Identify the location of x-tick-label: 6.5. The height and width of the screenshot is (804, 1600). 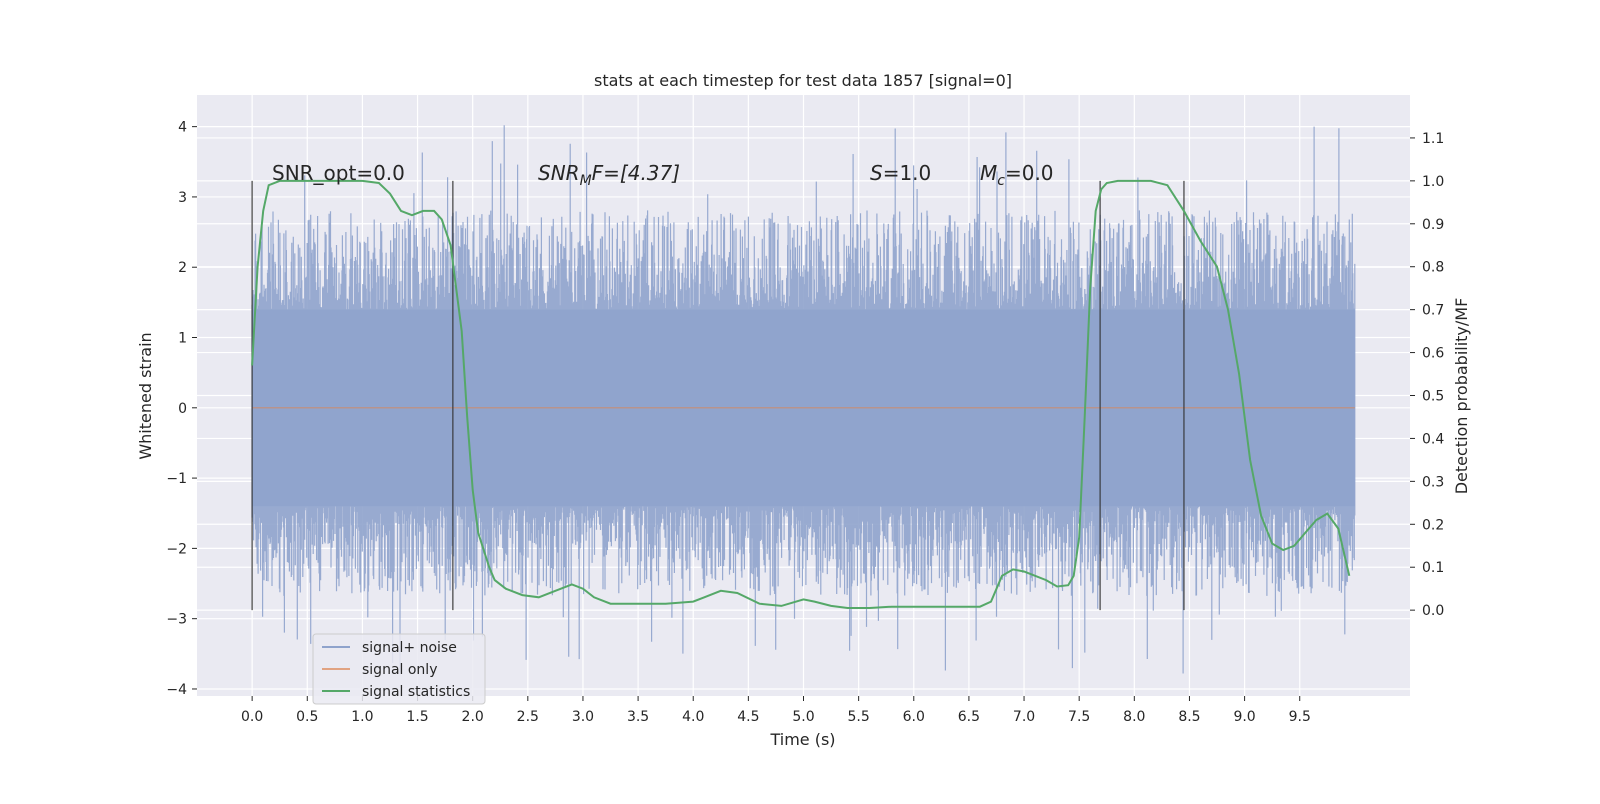
(969, 717).